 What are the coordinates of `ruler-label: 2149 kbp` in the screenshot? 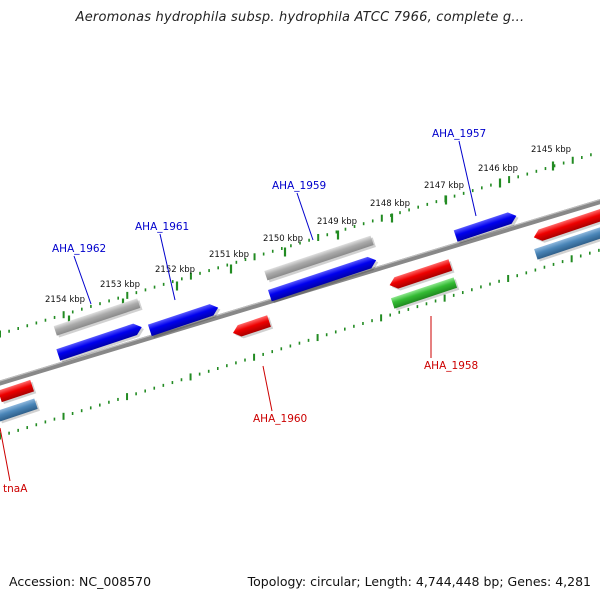 It's located at (337, 222).